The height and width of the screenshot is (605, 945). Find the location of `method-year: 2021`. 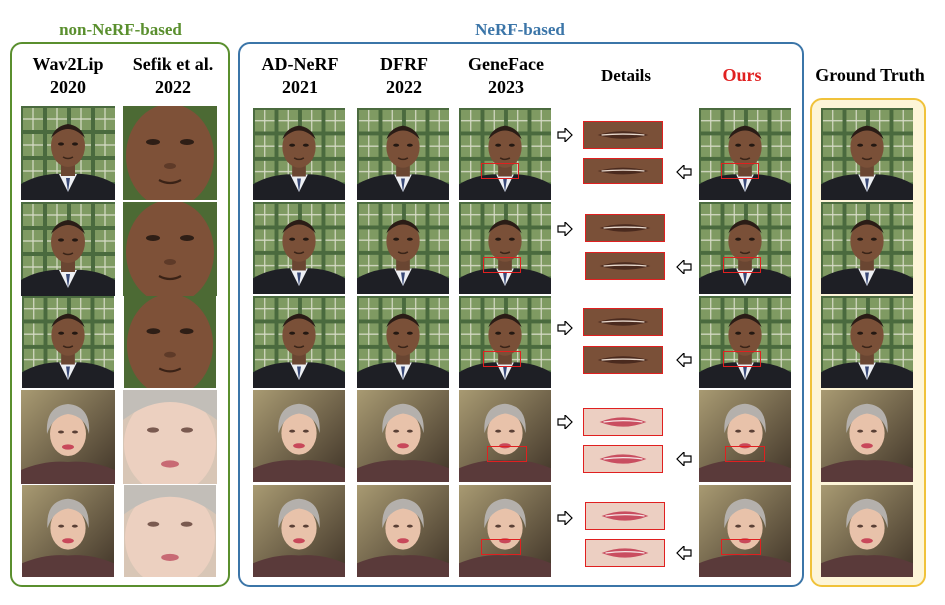

method-year: 2021 is located at coordinates (300, 87).